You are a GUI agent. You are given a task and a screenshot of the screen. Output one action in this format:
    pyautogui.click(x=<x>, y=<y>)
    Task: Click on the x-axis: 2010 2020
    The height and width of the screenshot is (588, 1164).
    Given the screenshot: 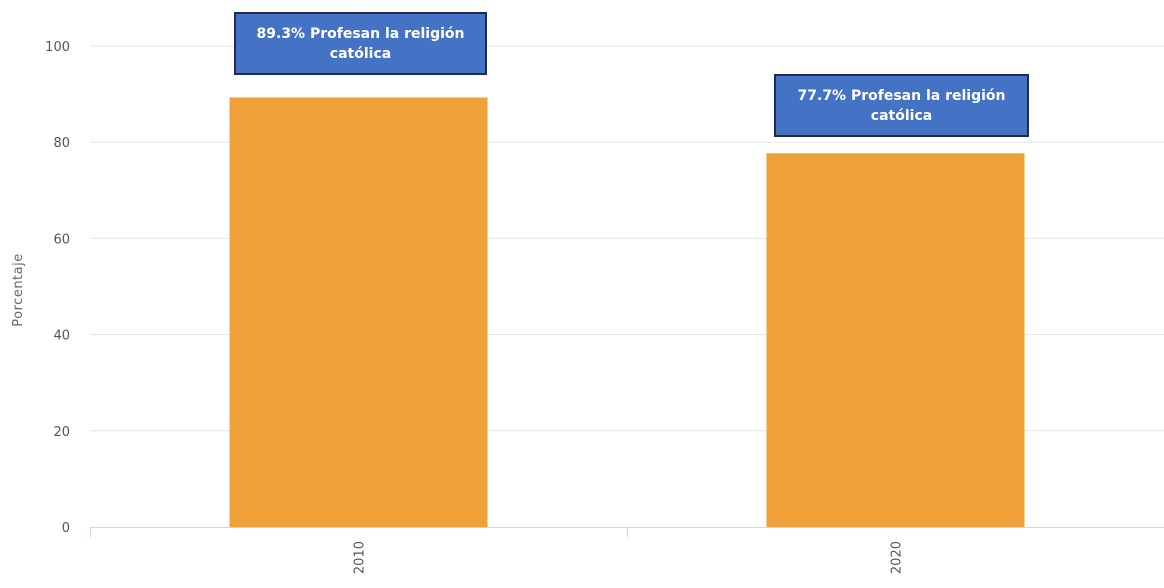 What is the action you would take?
    pyautogui.click(x=627, y=550)
    